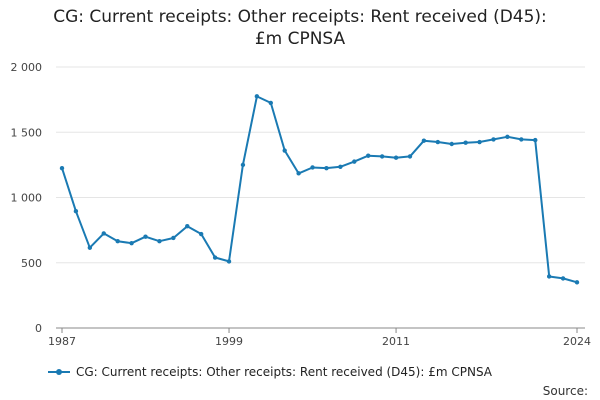  I want to click on y-tick-label: 0, so click(38, 328).